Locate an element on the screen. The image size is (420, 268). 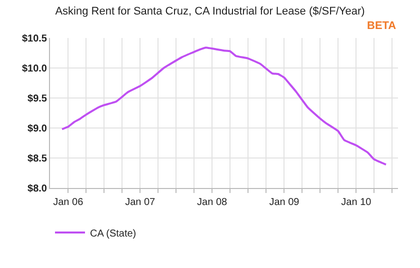
y-tick-label: $9.0 is located at coordinates (38, 129).